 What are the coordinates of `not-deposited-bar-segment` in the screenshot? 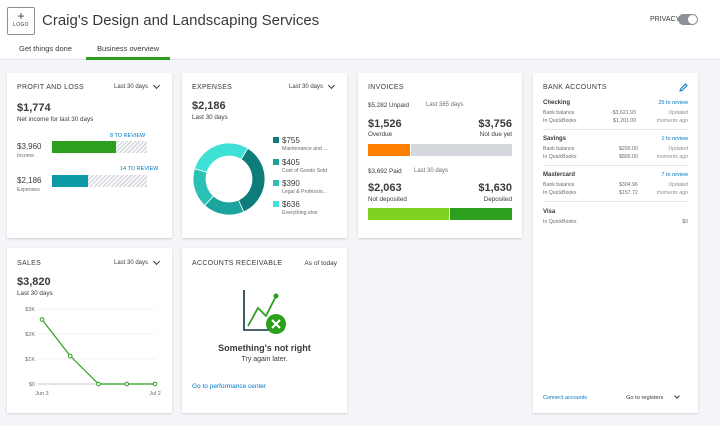 It's located at (408, 214).